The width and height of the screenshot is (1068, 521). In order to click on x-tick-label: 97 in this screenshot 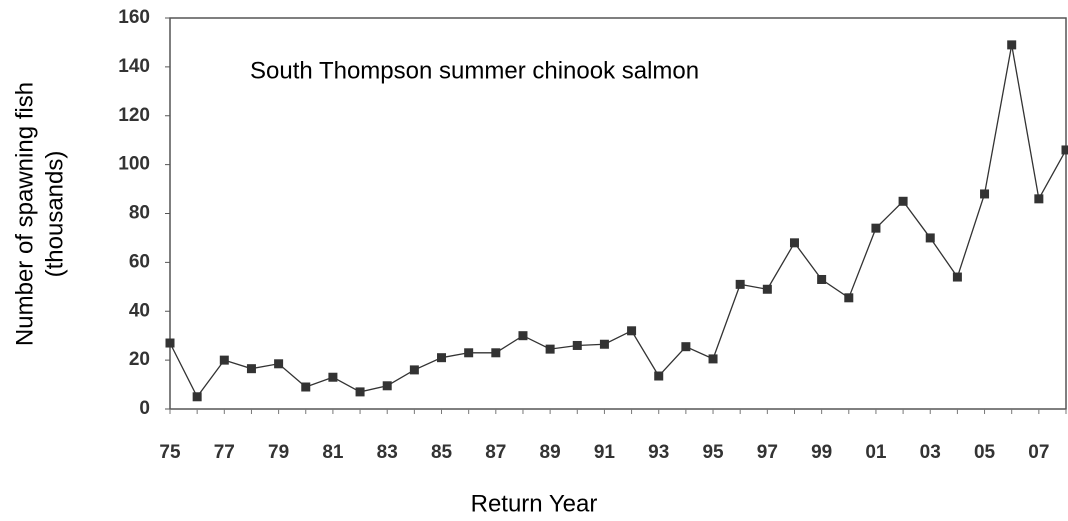, I will do `click(767, 452)`.